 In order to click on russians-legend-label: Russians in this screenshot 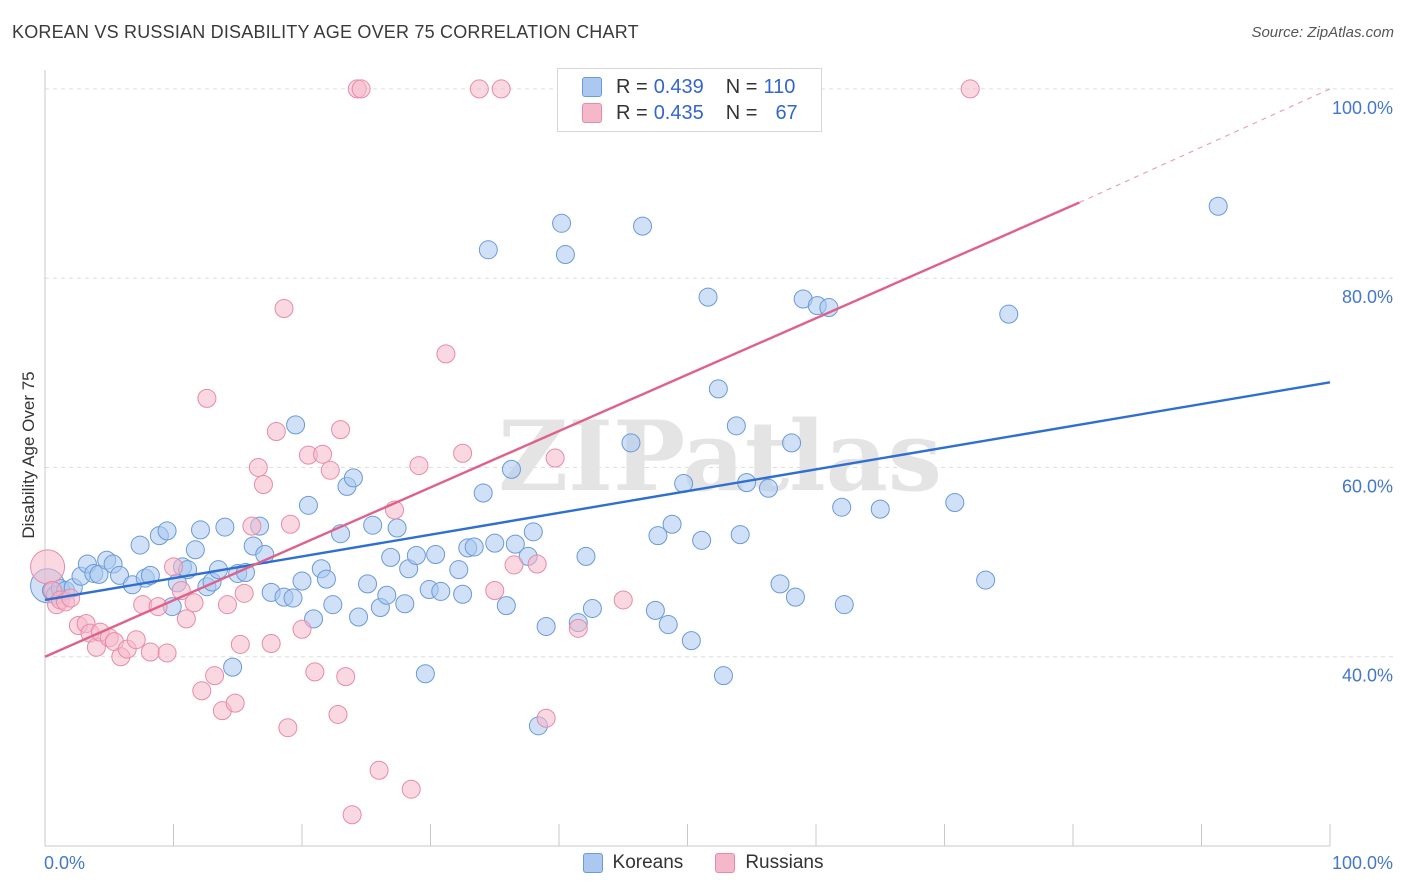, I will do `click(784, 862)`.